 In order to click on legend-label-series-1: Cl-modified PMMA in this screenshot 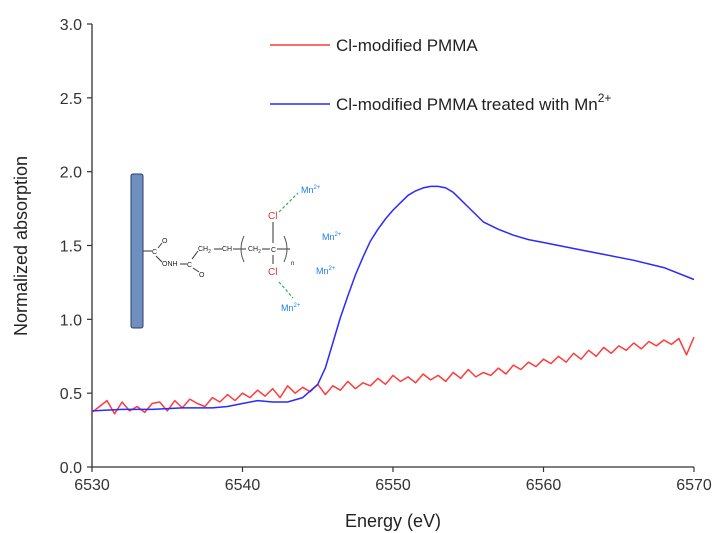, I will do `click(407, 45)`.